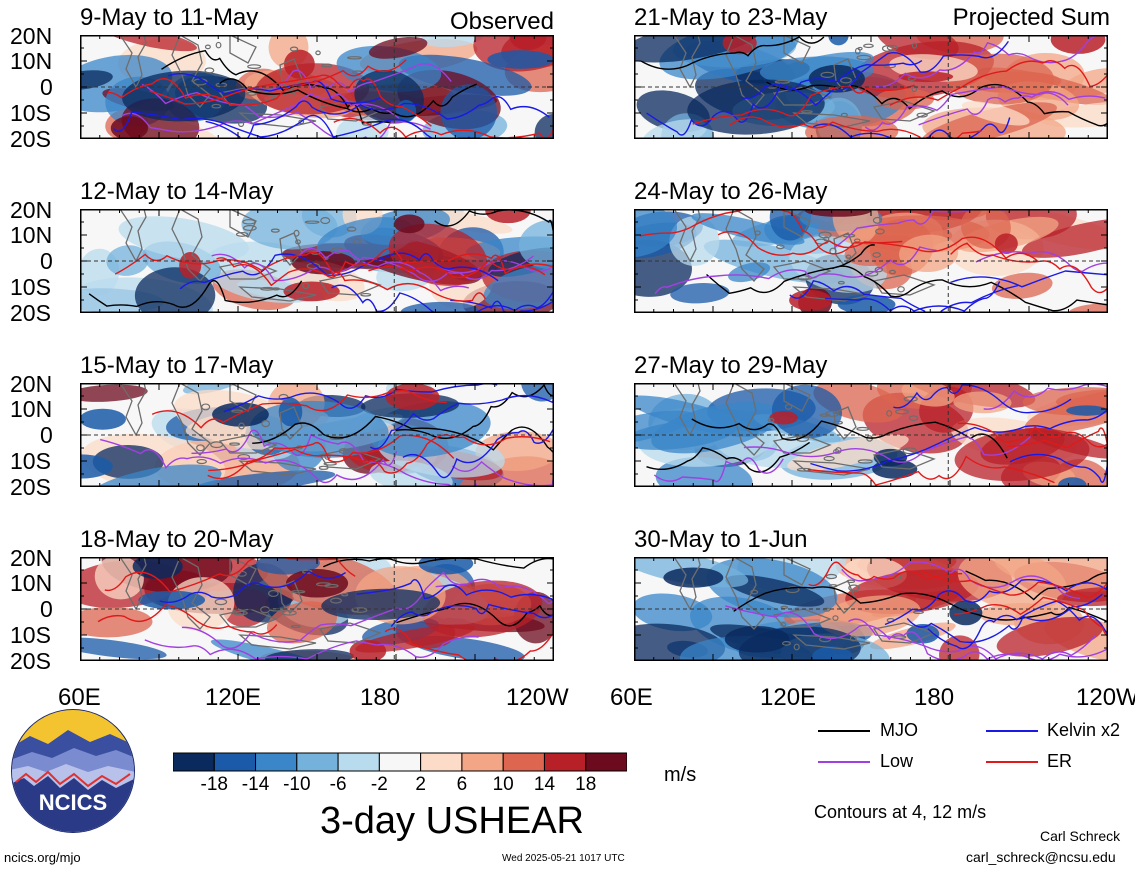 This screenshot has height=872, width=1135. I want to click on legend-kelvin-line, so click(1012, 731).